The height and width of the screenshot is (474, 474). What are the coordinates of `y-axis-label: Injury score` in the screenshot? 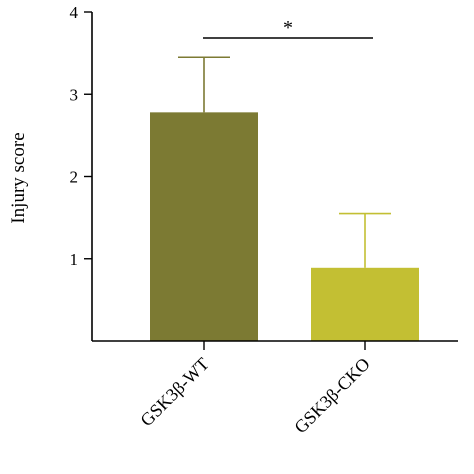 It's located at (18, 177).